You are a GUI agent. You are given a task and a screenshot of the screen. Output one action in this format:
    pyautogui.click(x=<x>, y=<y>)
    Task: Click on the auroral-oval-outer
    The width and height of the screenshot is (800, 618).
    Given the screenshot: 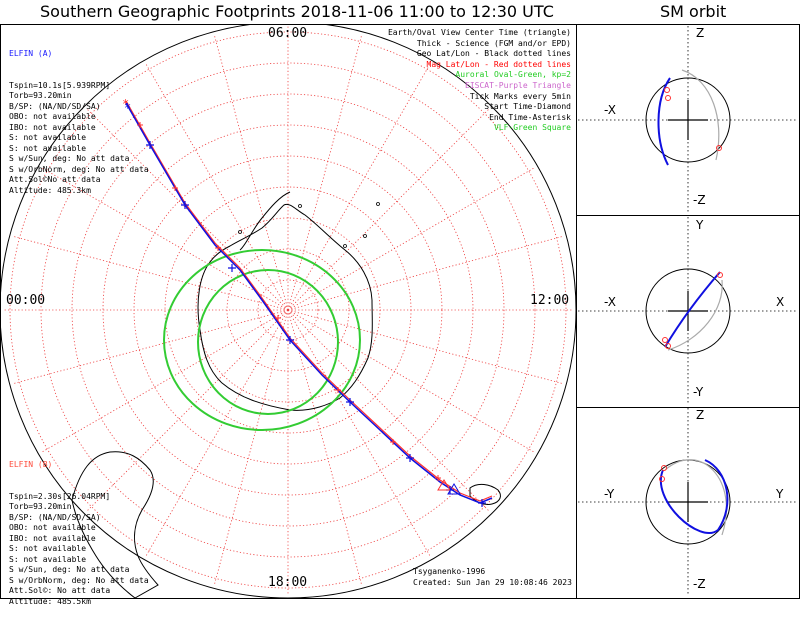 What is the action you would take?
    pyautogui.click(x=262, y=340)
    